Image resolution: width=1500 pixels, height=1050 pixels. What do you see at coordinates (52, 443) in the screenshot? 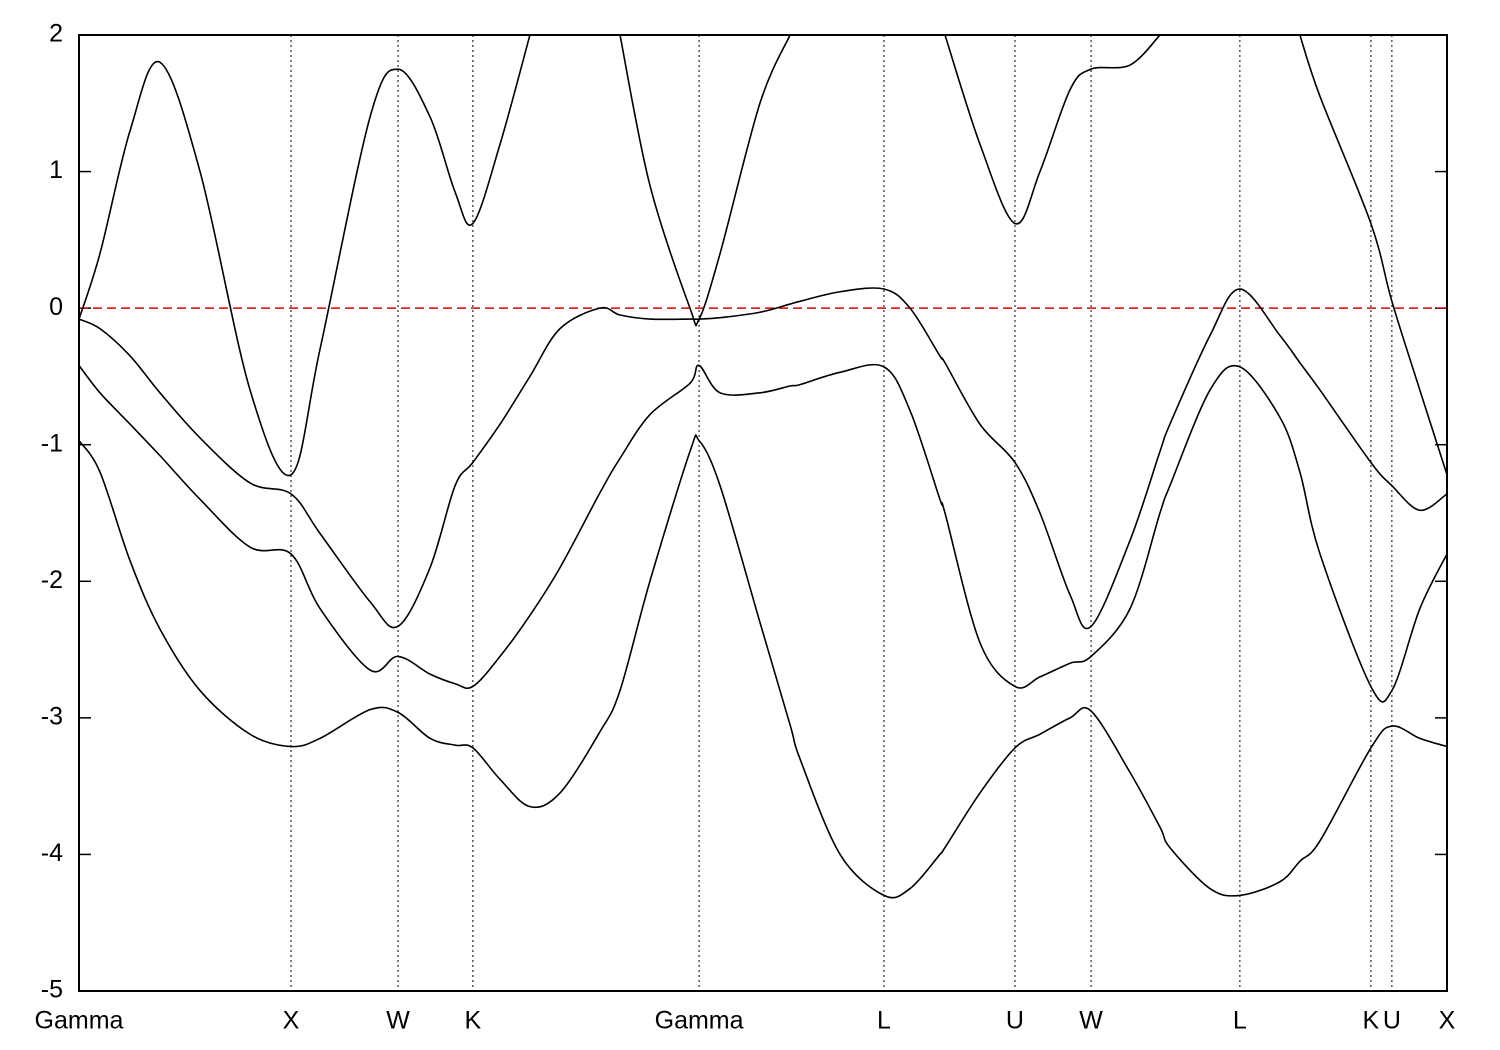
I see `y-tick-label: -1` at bounding box center [52, 443].